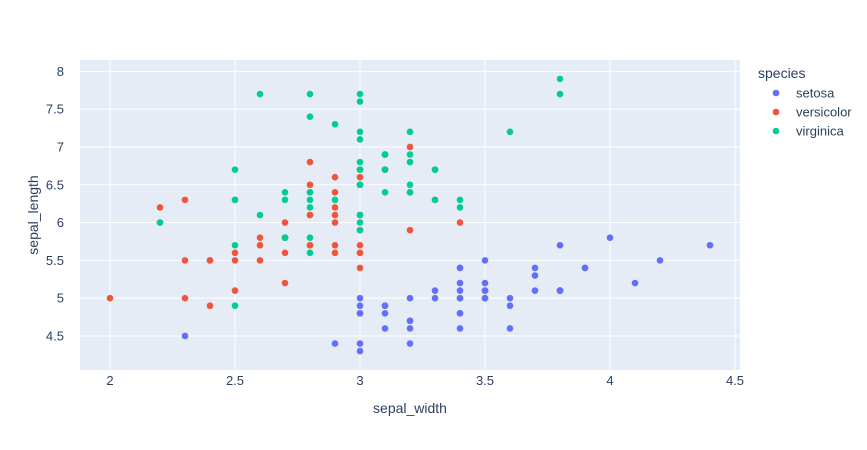 The width and height of the screenshot is (867, 450). Describe the element at coordinates (60, 298) in the screenshot. I see `y-tick-label: 5` at that location.